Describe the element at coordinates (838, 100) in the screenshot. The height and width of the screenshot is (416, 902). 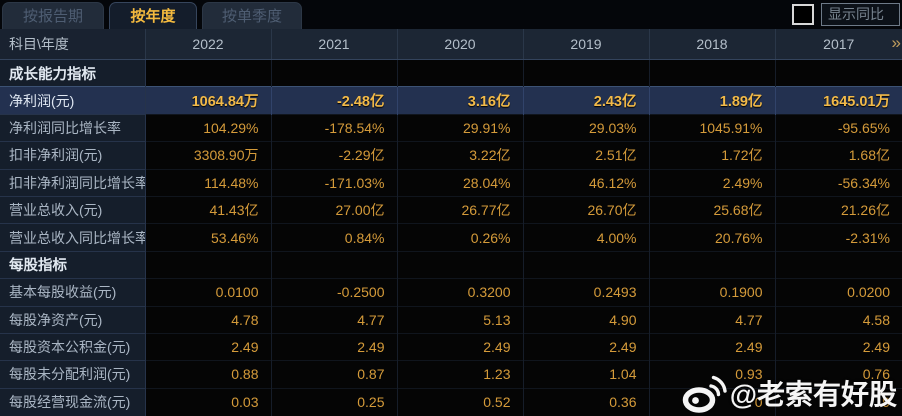
I see `metric-value: 1645.01万` at that location.